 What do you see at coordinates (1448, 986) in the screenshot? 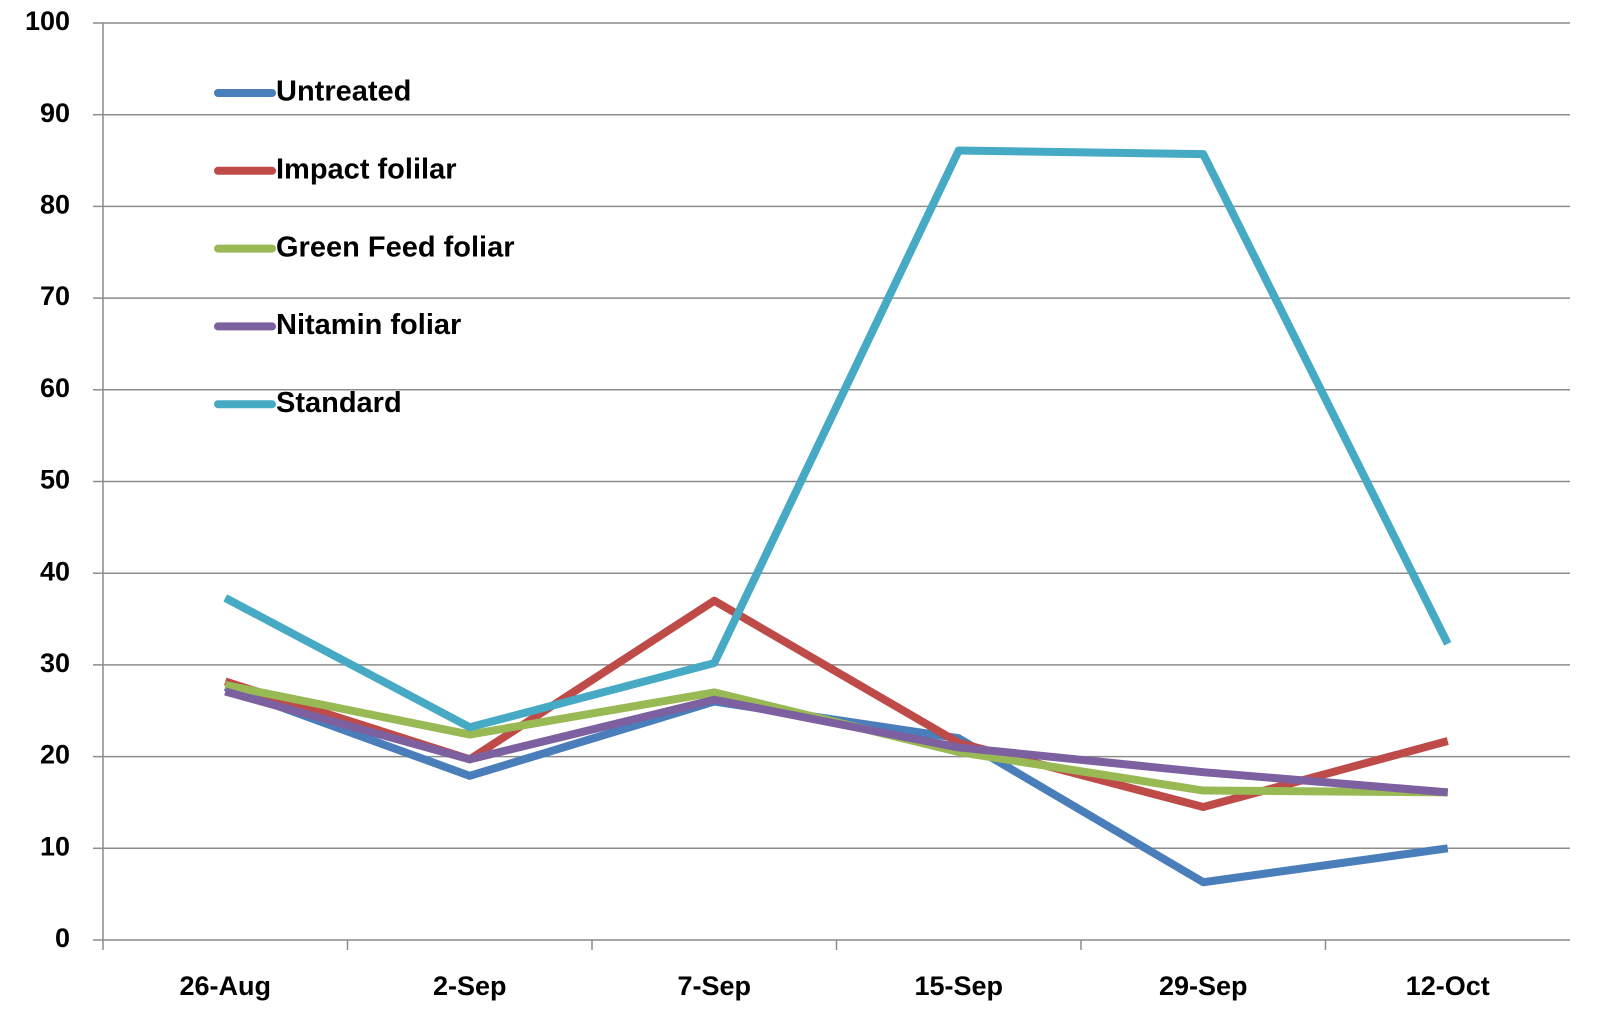
I see `x-tick-label: 12-Oct` at bounding box center [1448, 986].